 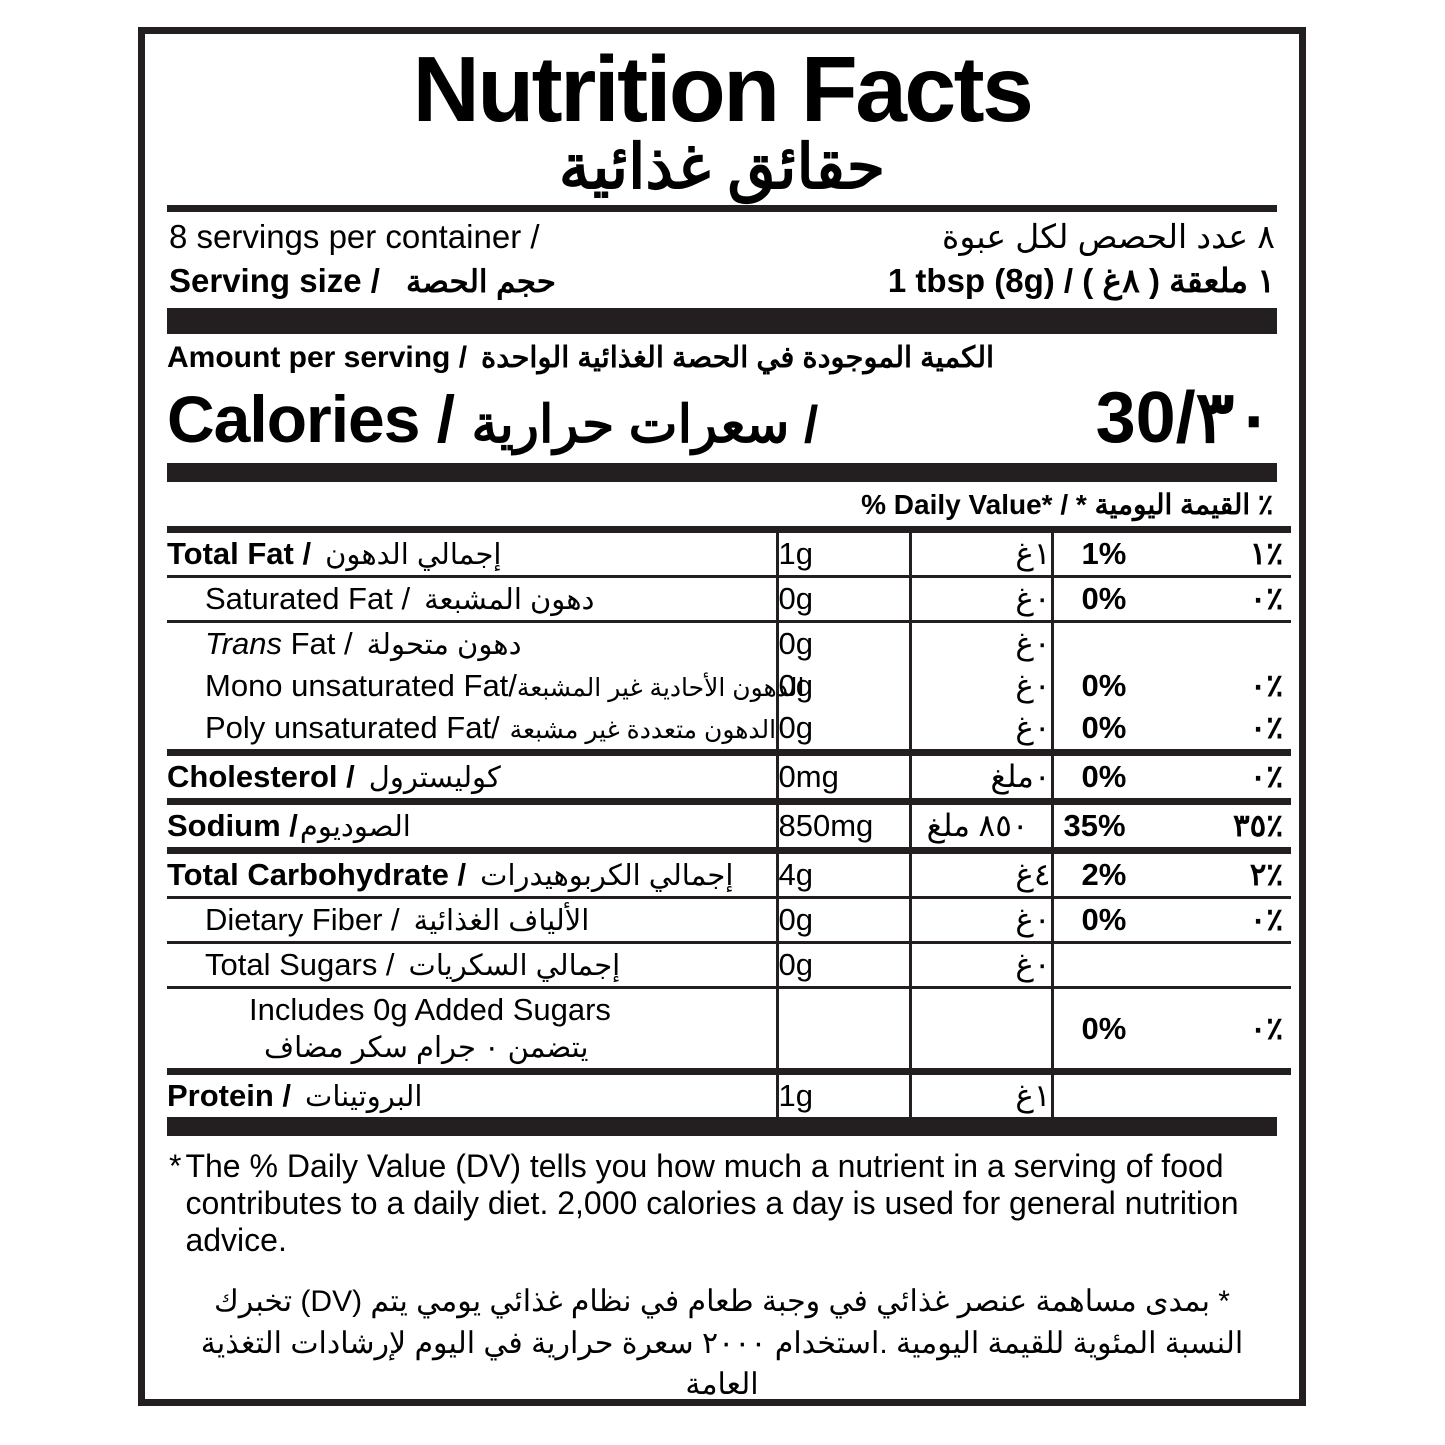 I want to click on nutrient-label-ar: الدهون متعددة غير مشبعة, so click(x=643, y=730).